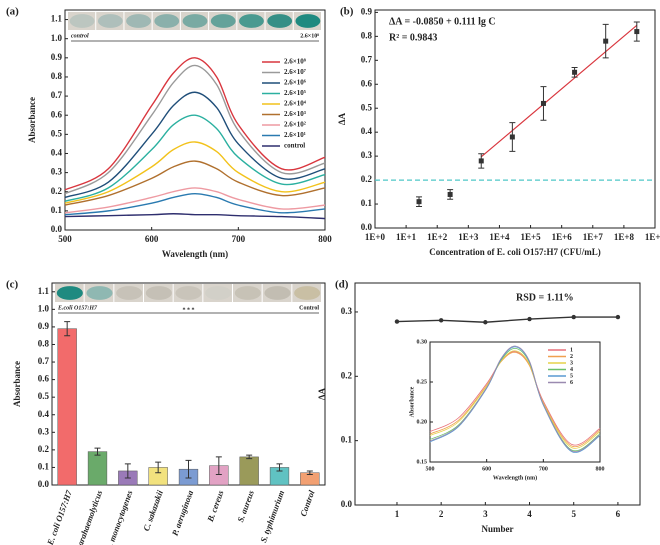 The height and width of the screenshot is (545, 660). What do you see at coordinates (375, 237) in the screenshot?
I see `x-tick-label: 1E+0` at bounding box center [375, 237].